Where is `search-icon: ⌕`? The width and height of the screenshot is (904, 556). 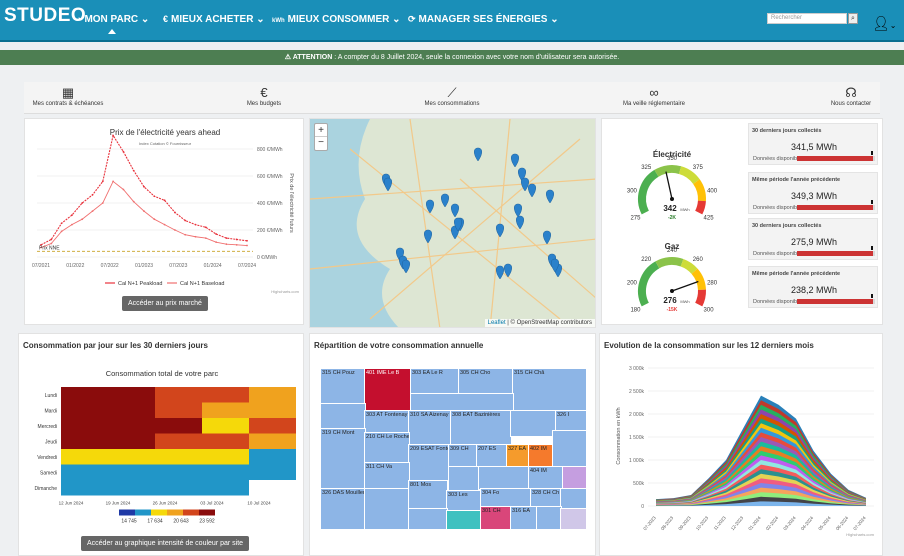 search-icon: ⌕ is located at coordinates (853, 18).